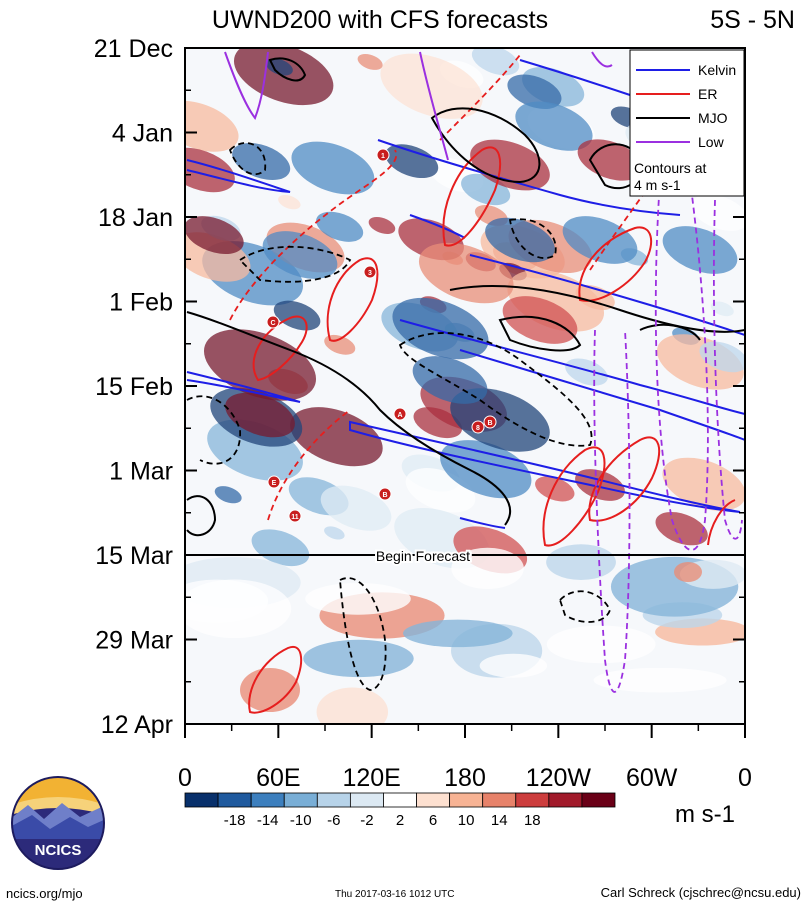  I want to click on svg-text: C, so click(272, 323).